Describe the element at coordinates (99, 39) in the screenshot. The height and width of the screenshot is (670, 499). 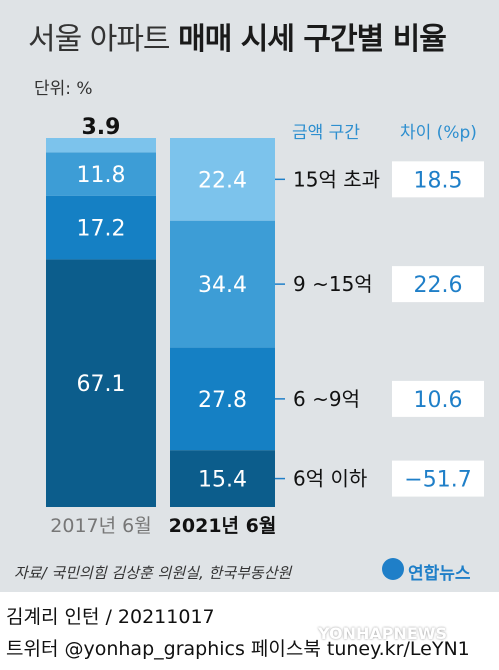
I see `title-light: 서울 아파트` at that location.